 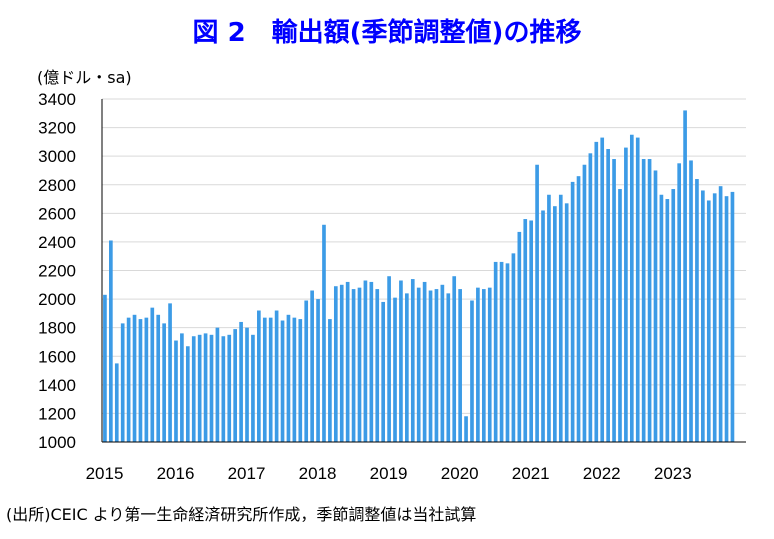 What do you see at coordinates (57, 185) in the screenshot?
I see `y-tick-label: 2800` at bounding box center [57, 185].